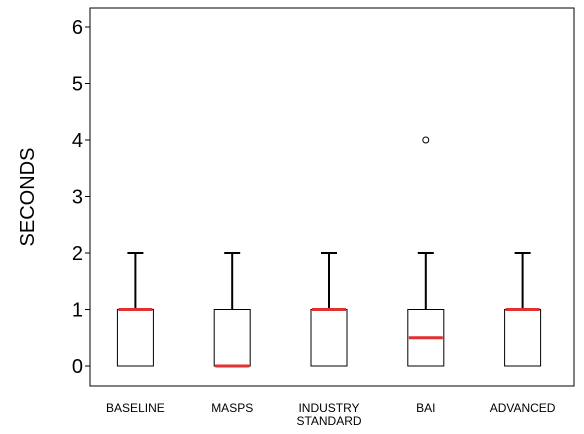  I want to click on x-tick-label: INDUSTRY STANDARD, so click(328, 414).